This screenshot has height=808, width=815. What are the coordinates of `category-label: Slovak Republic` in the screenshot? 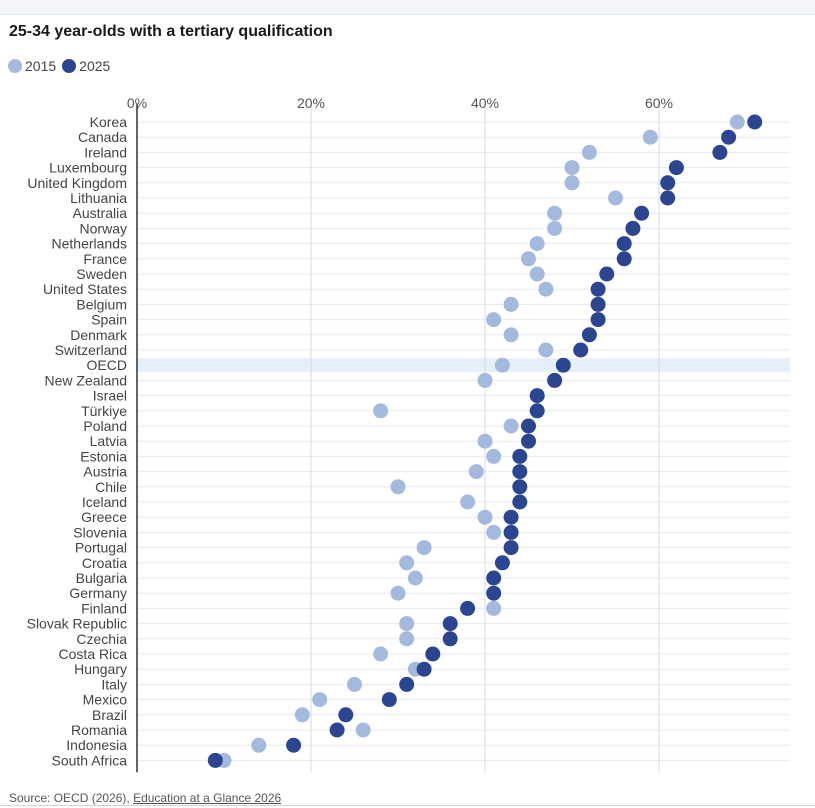 It's located at (77, 624).